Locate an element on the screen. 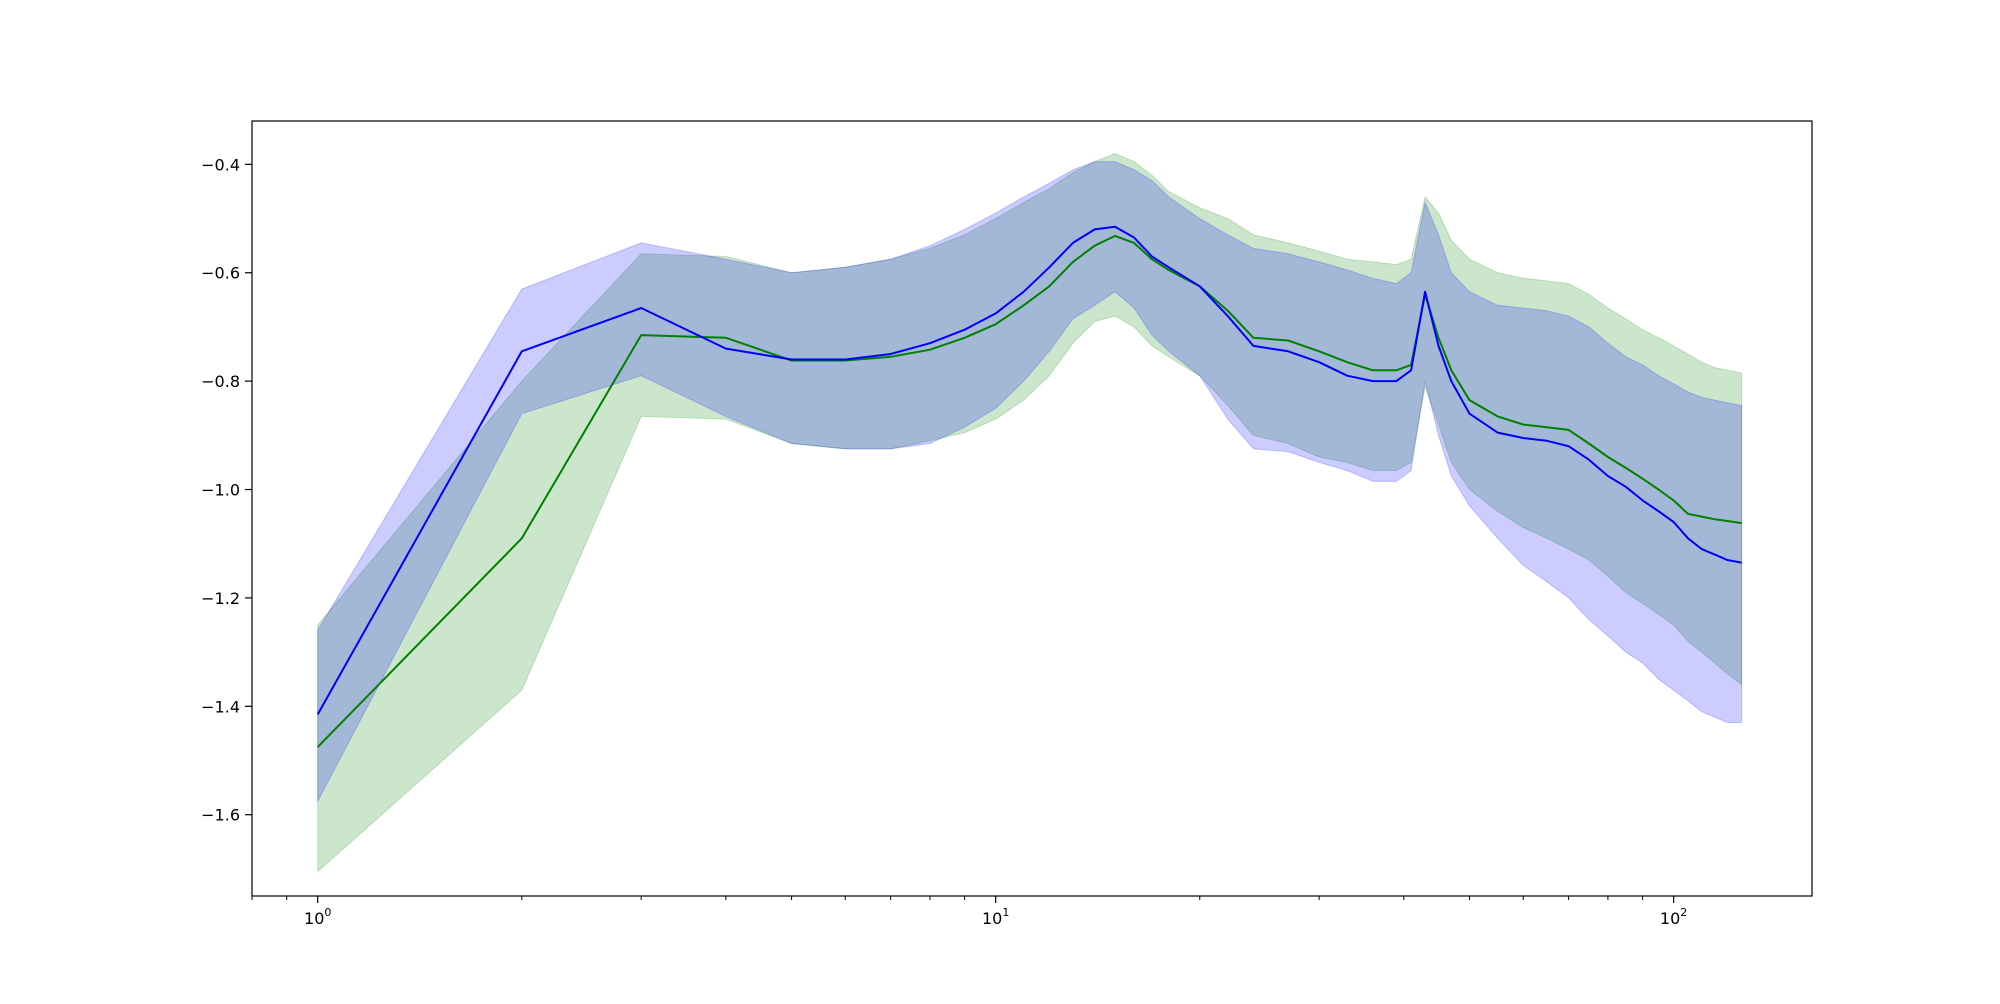 The image size is (2000, 1004). y-tick-label: −1.6 is located at coordinates (220, 815).